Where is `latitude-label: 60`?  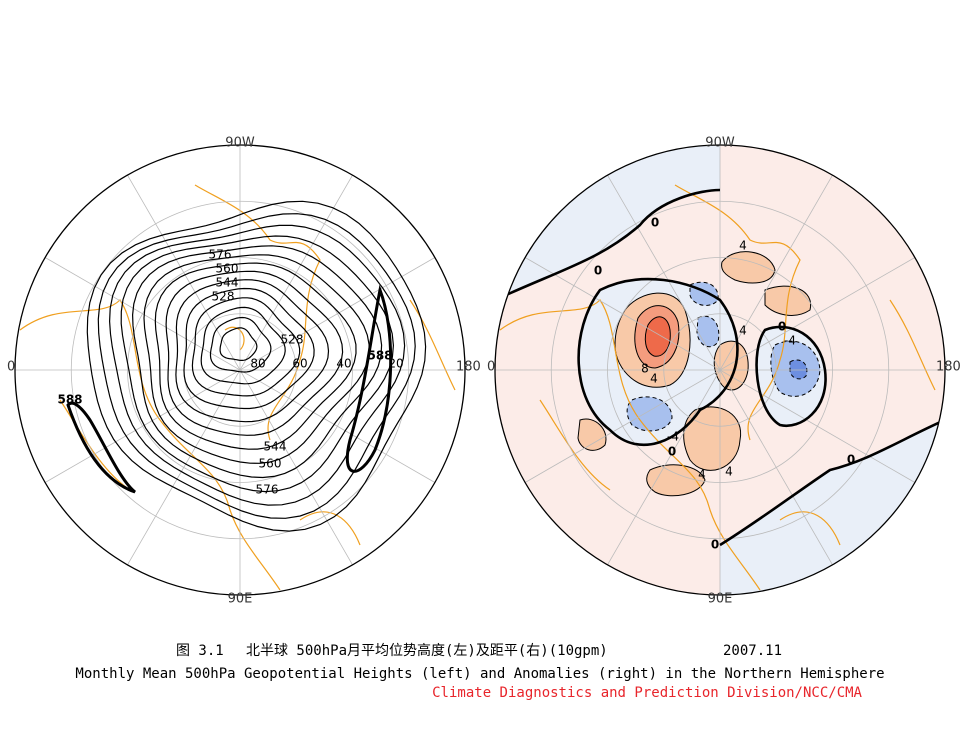 latitude-label: 60 is located at coordinates (299, 364).